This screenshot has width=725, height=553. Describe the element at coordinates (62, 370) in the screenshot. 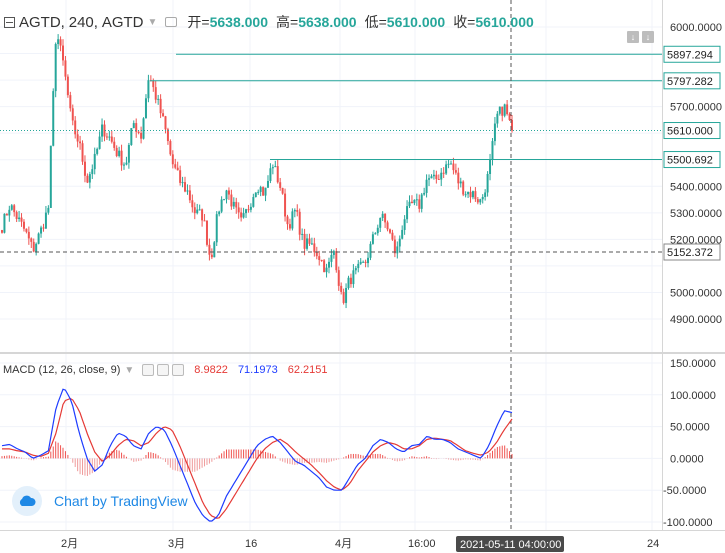

I see `macd-title: MACD (12, 26, close, 9)` at that location.